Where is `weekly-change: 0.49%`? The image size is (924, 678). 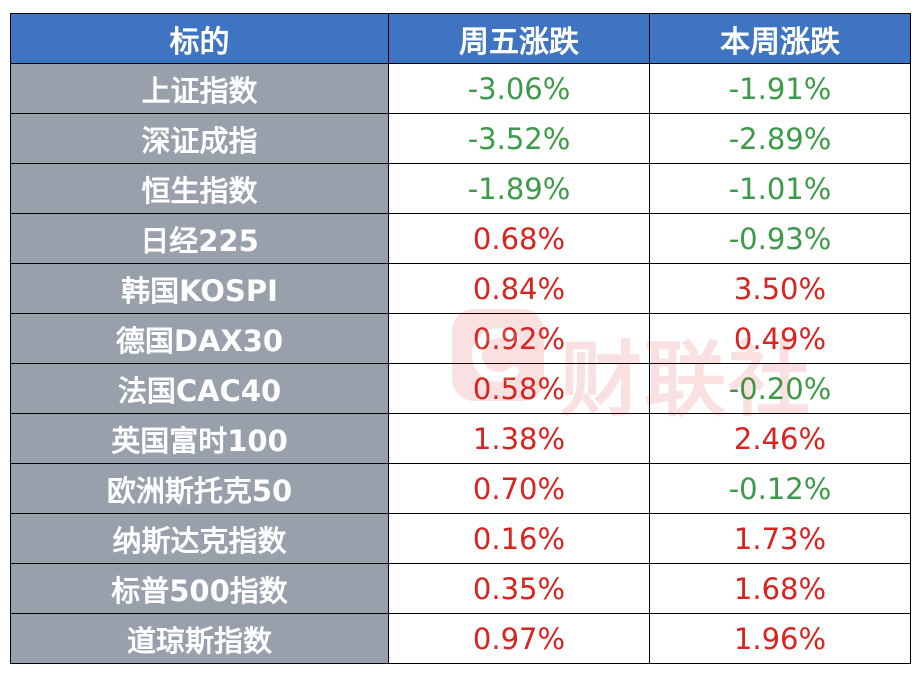
weekly-change: 0.49% is located at coordinates (780, 338).